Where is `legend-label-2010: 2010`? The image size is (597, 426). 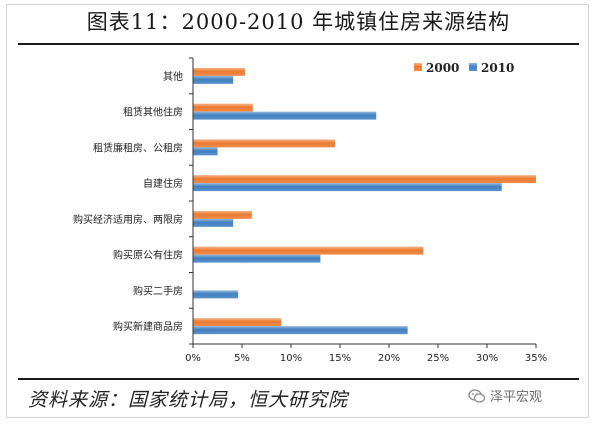
legend-label-2010: 2010 is located at coordinates (497, 68).